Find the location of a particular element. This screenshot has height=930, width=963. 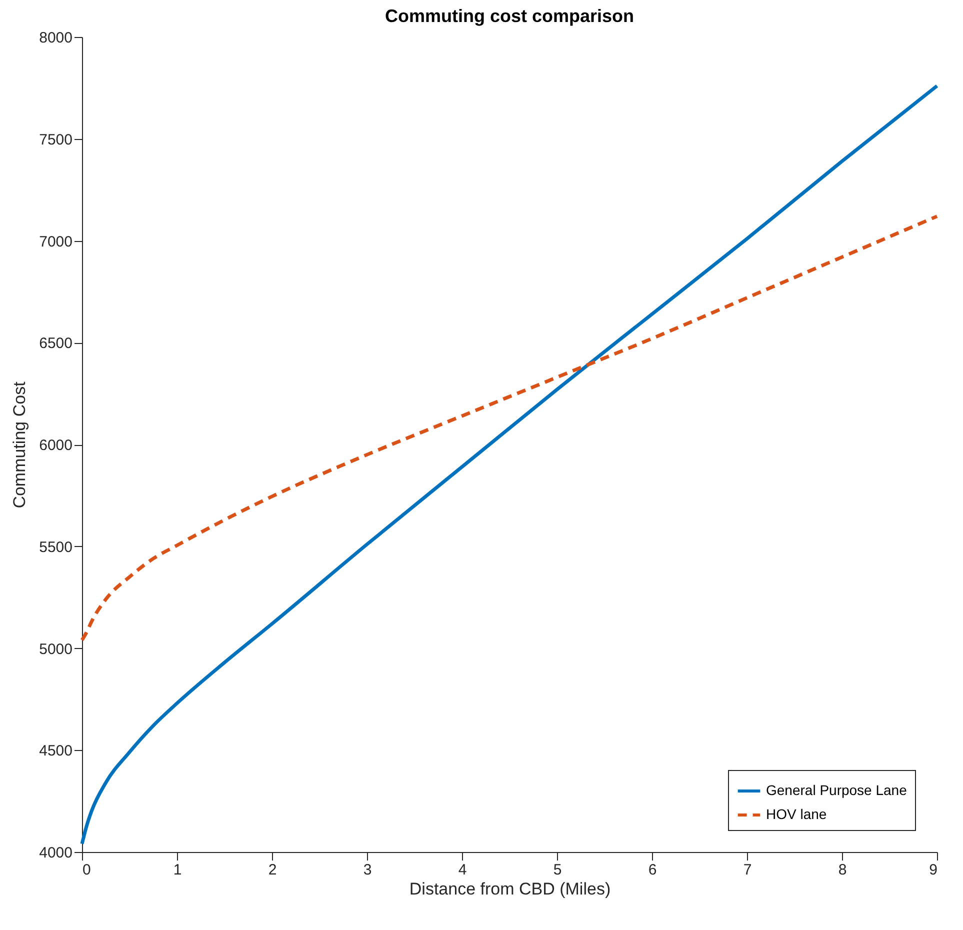

chart-title: Commuting cost comparison is located at coordinates (509, 16).